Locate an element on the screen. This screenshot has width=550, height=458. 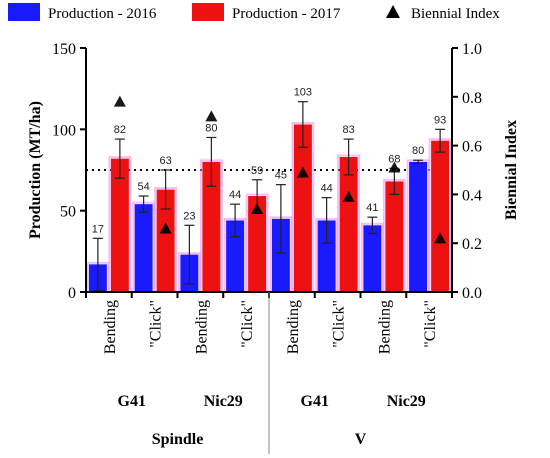
bar-value-label: 17 is located at coordinates (98, 229).